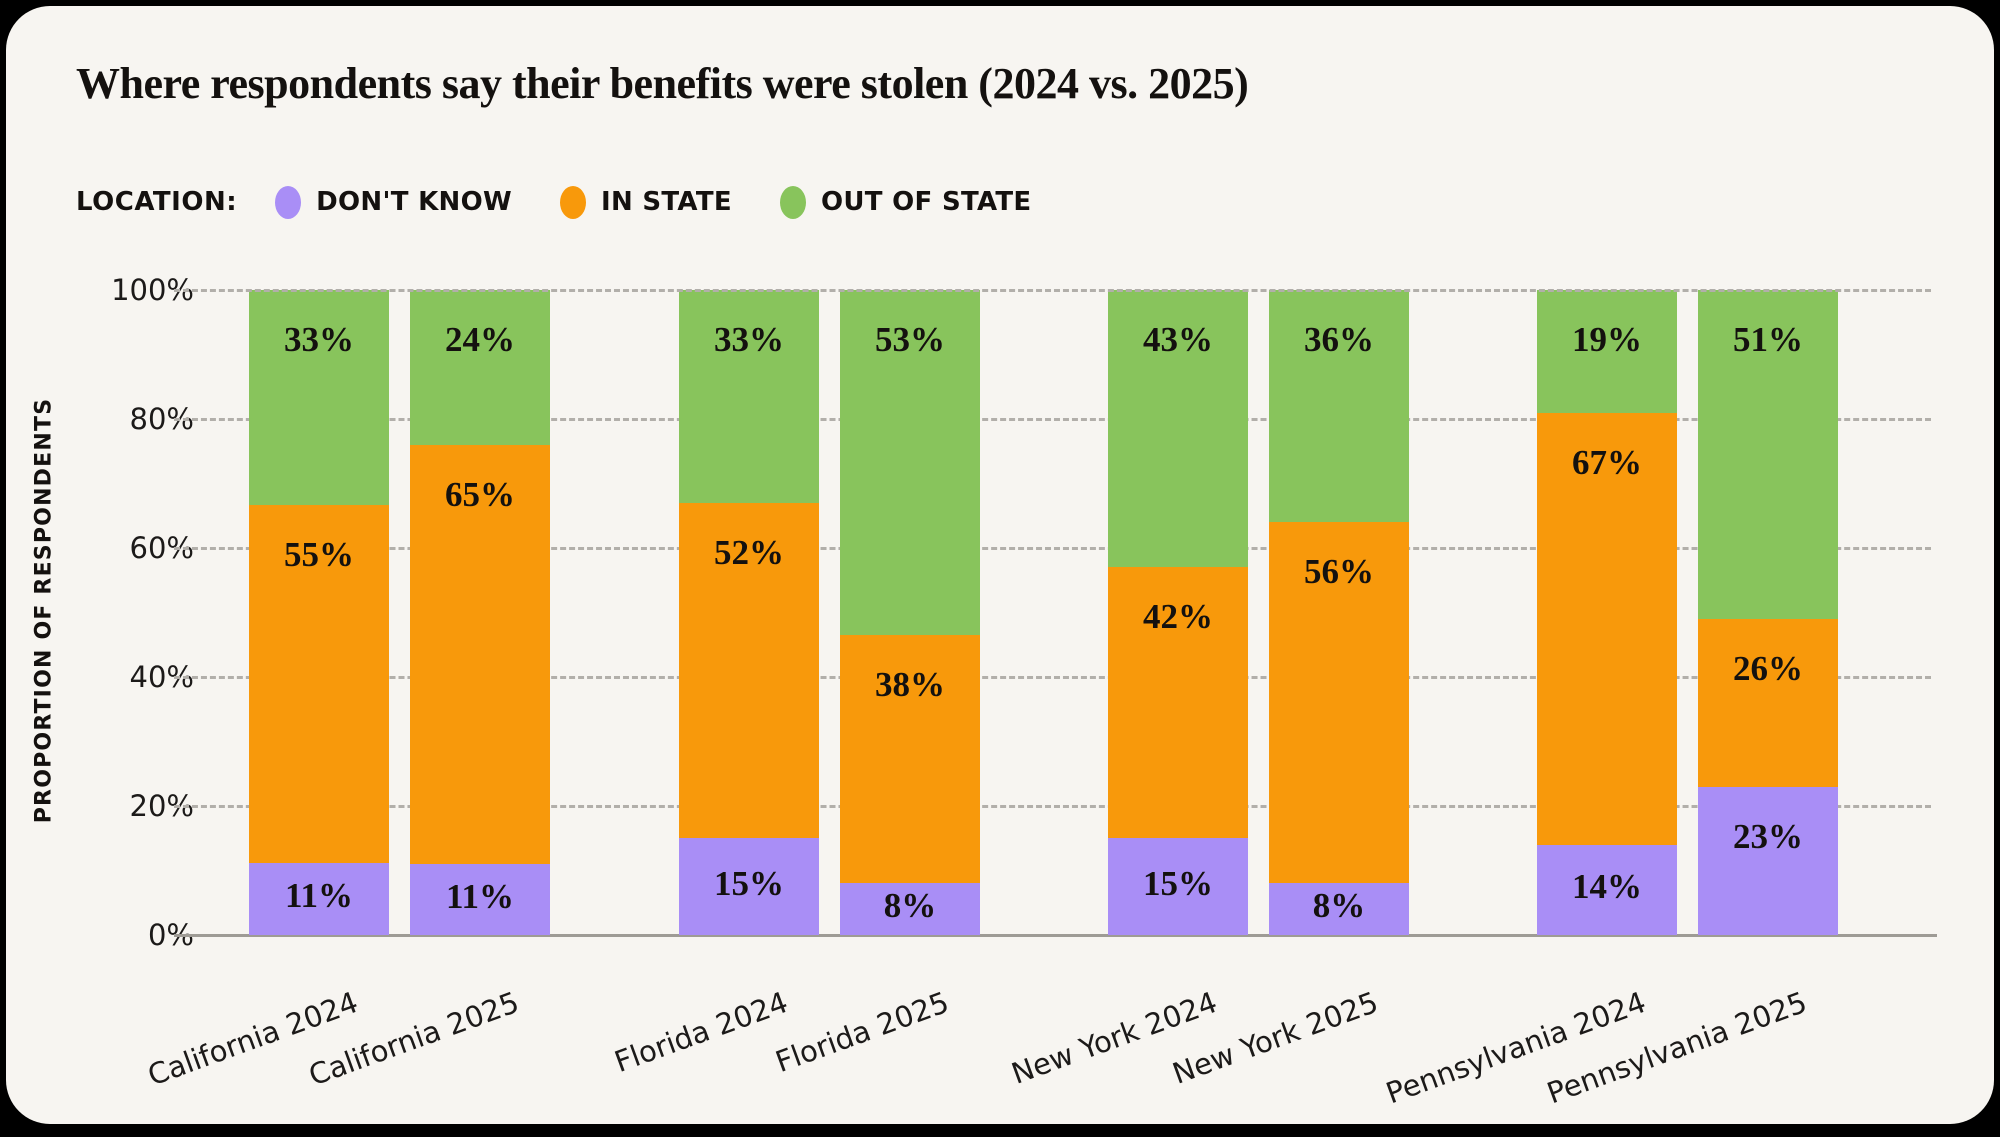  Describe the element at coordinates (1607, 340) in the screenshot. I see `segment-value-label: 19%` at that location.